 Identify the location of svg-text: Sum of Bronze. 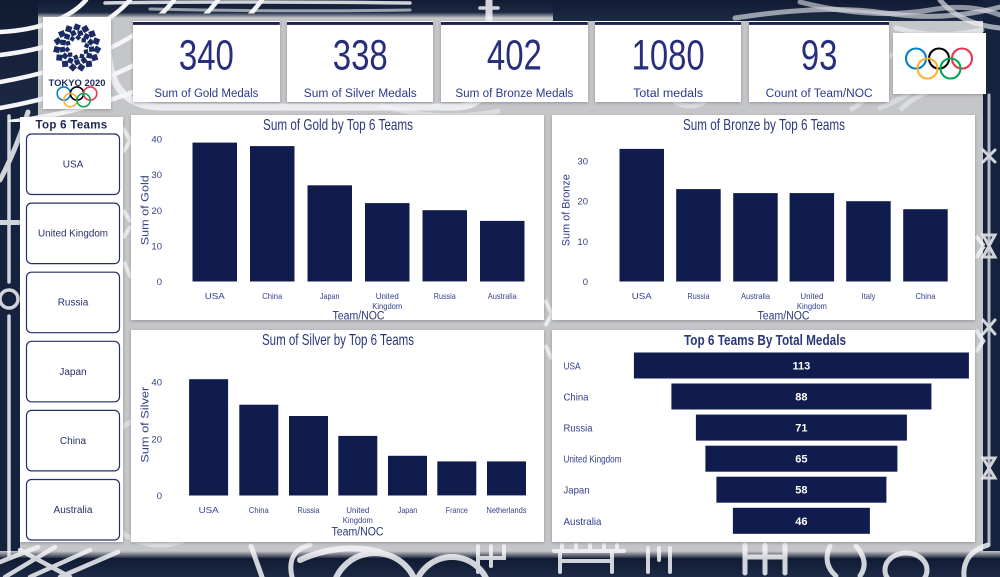
(566, 210).